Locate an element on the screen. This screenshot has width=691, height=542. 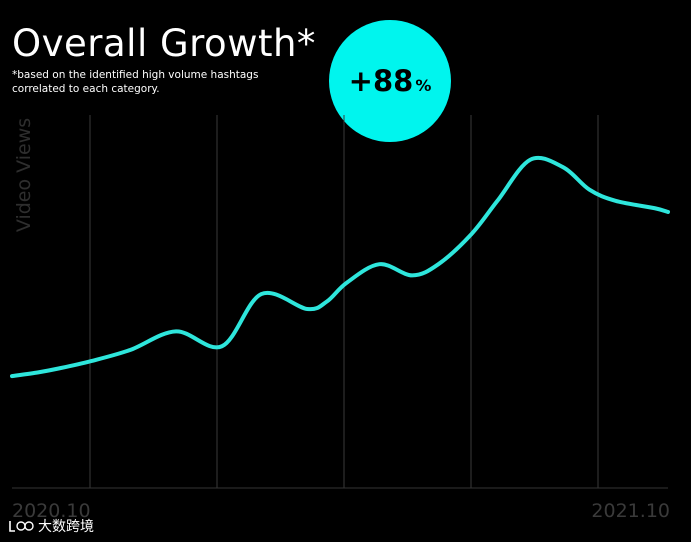
x-tick-label-end: 2021.10 is located at coordinates (630, 511).